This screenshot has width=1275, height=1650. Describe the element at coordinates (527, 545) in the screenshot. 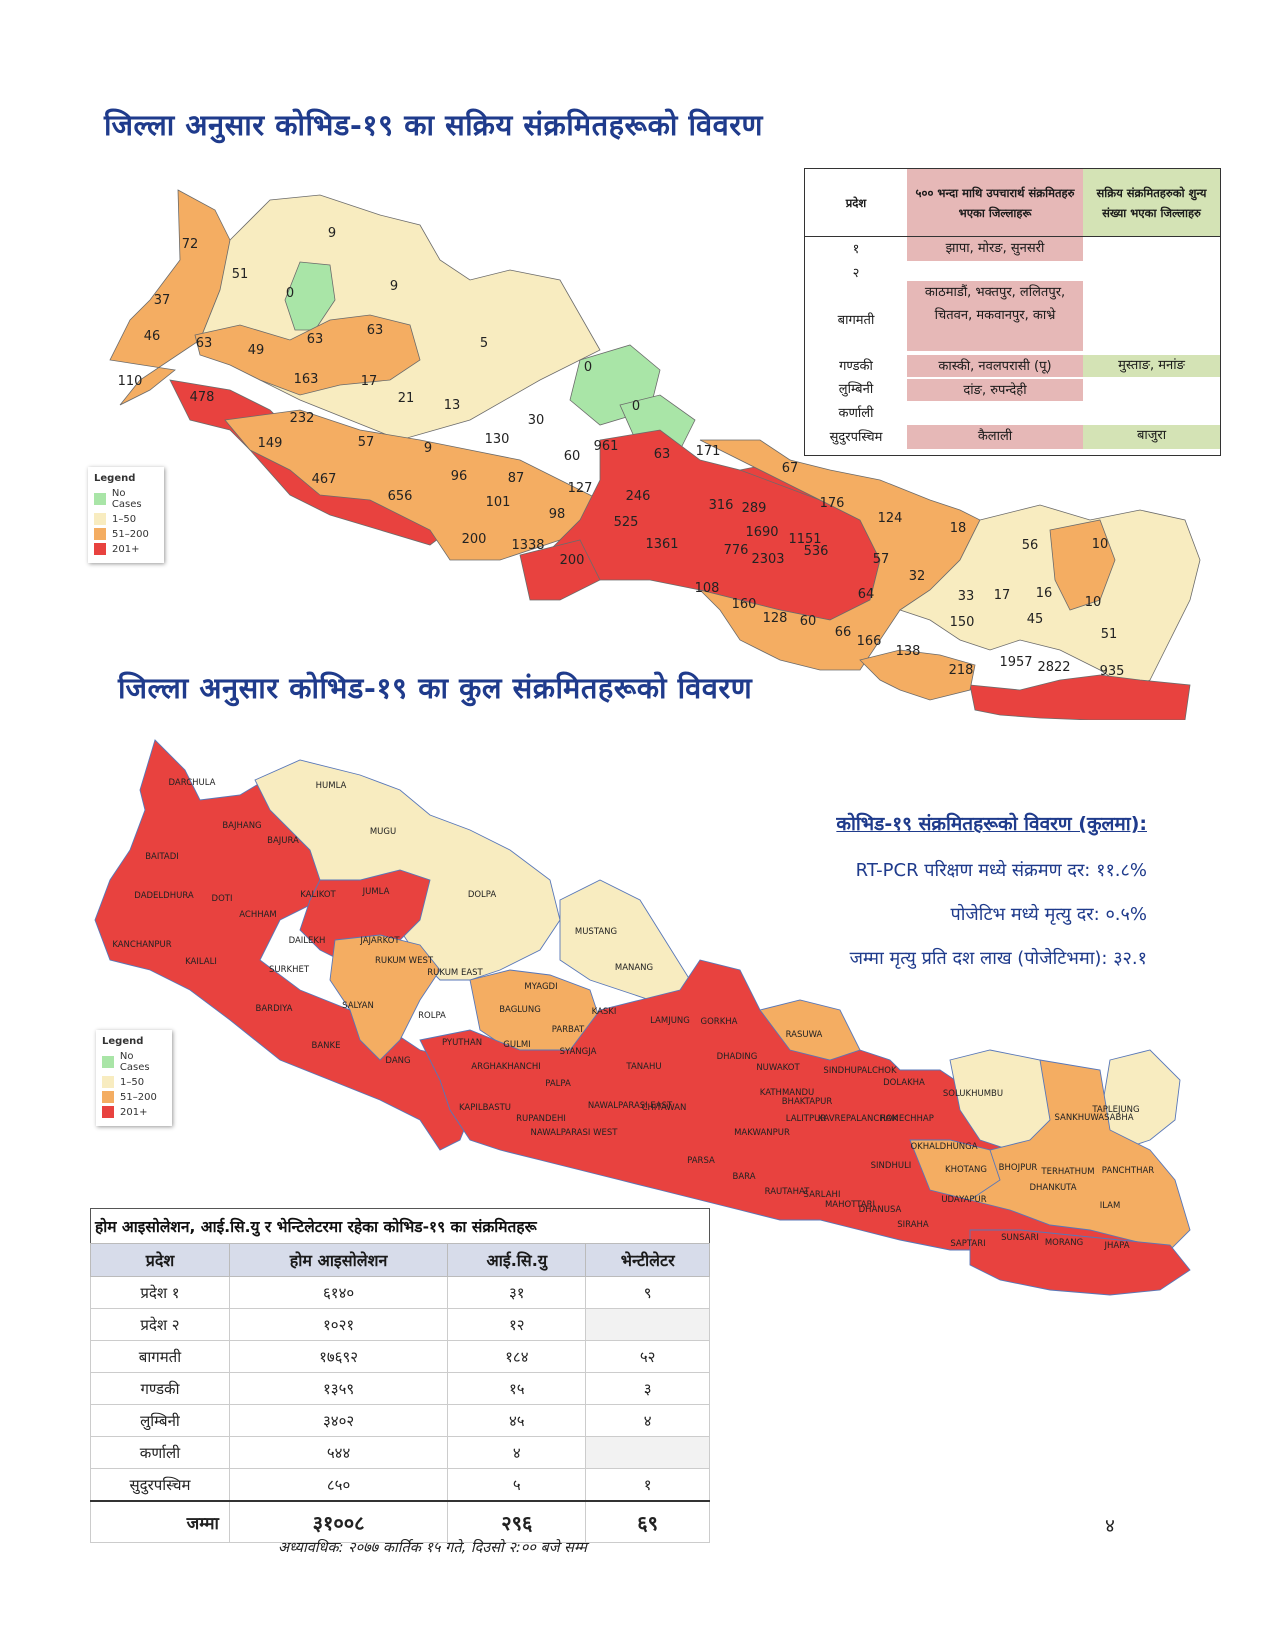

I see `district-active-count-label: 1338` at that location.